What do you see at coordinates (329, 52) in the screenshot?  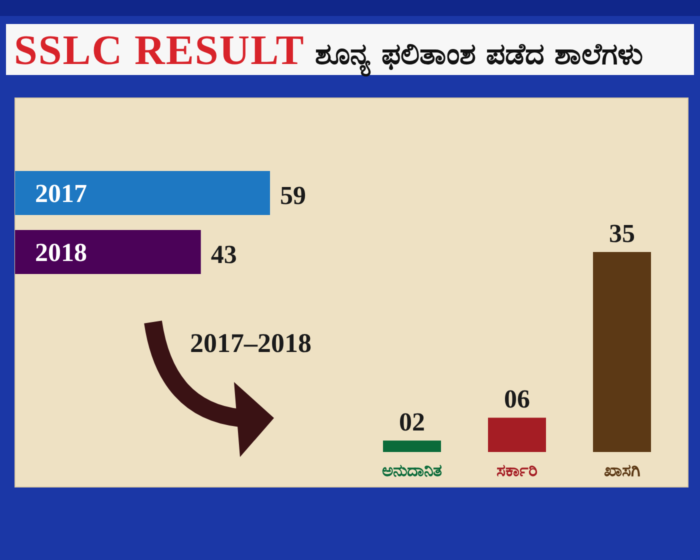 I see `chart-title: SSLC RESULT ಶೂನ್ಯ ಫಲಿತಾಂಶ ಪಡೆದ ಶಾಲೆಗಳು` at bounding box center [329, 52].